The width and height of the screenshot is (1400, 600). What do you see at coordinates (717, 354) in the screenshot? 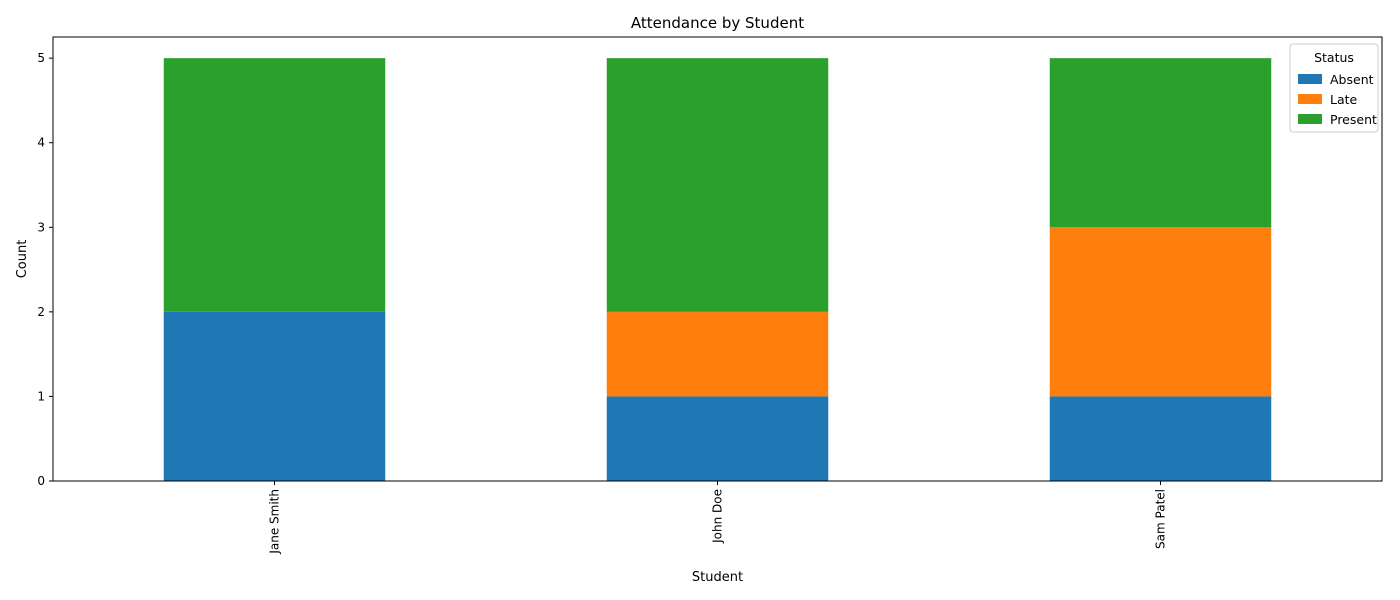
I see `bar-john-doe-late` at bounding box center [717, 354].